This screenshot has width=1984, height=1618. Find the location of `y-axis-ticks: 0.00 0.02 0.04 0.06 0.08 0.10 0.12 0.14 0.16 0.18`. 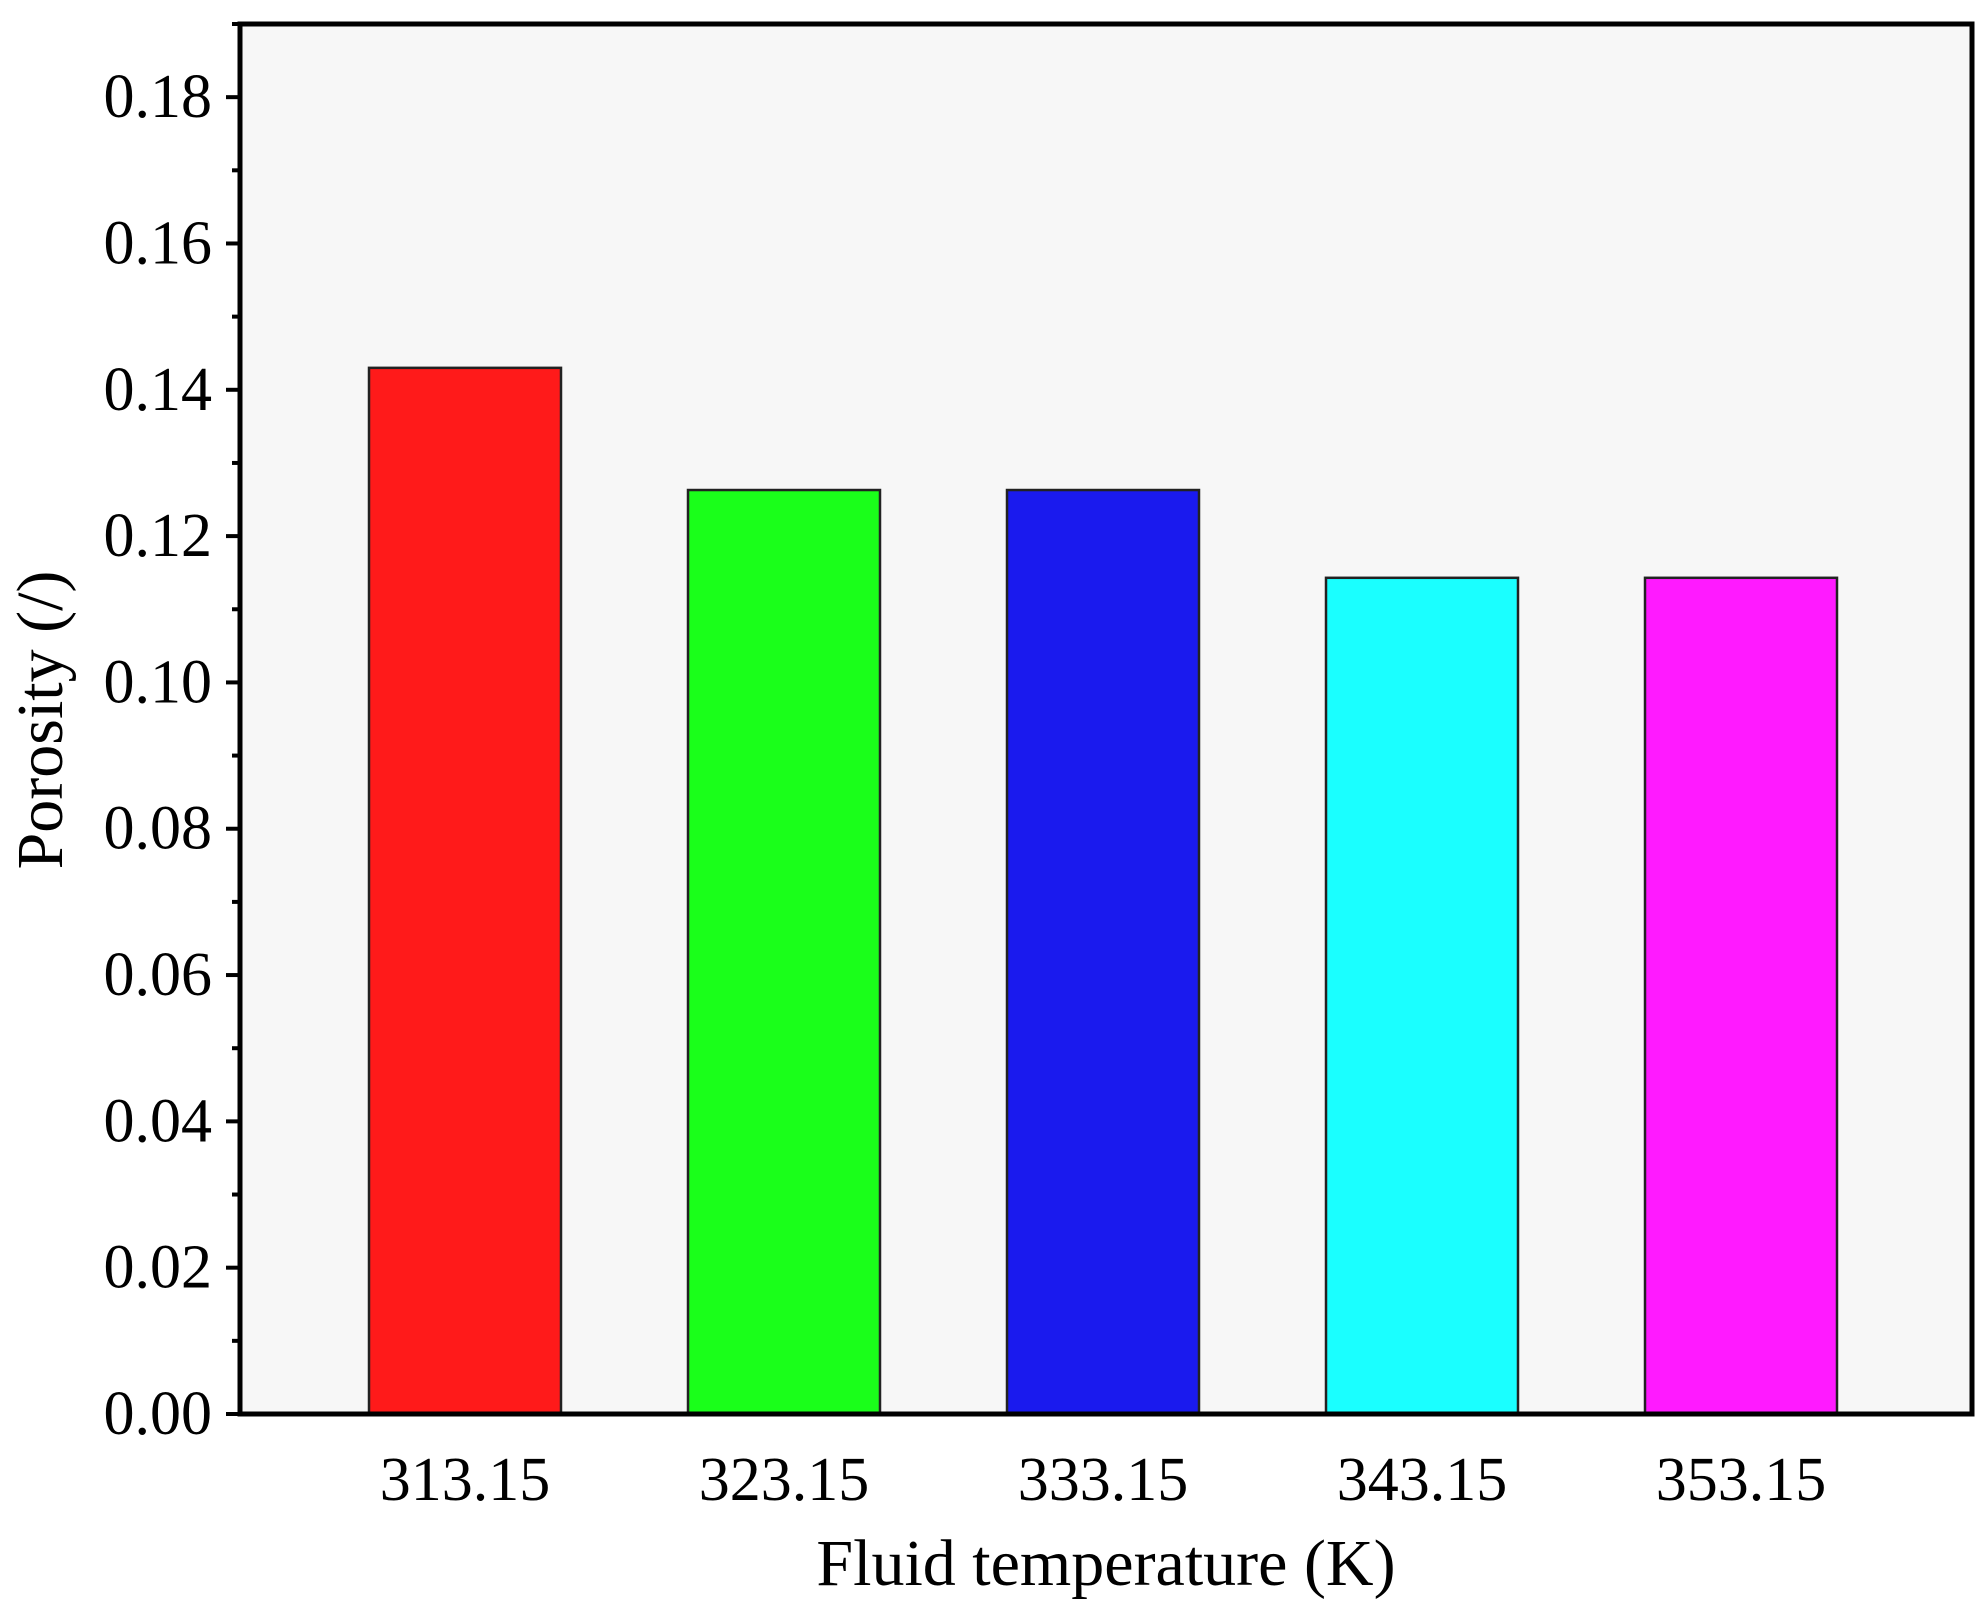

y-axis-ticks: 0.00 0.02 0.04 0.06 0.08 0.10 0.12 0.14 0.16 0.18 is located at coordinates (172, 735).